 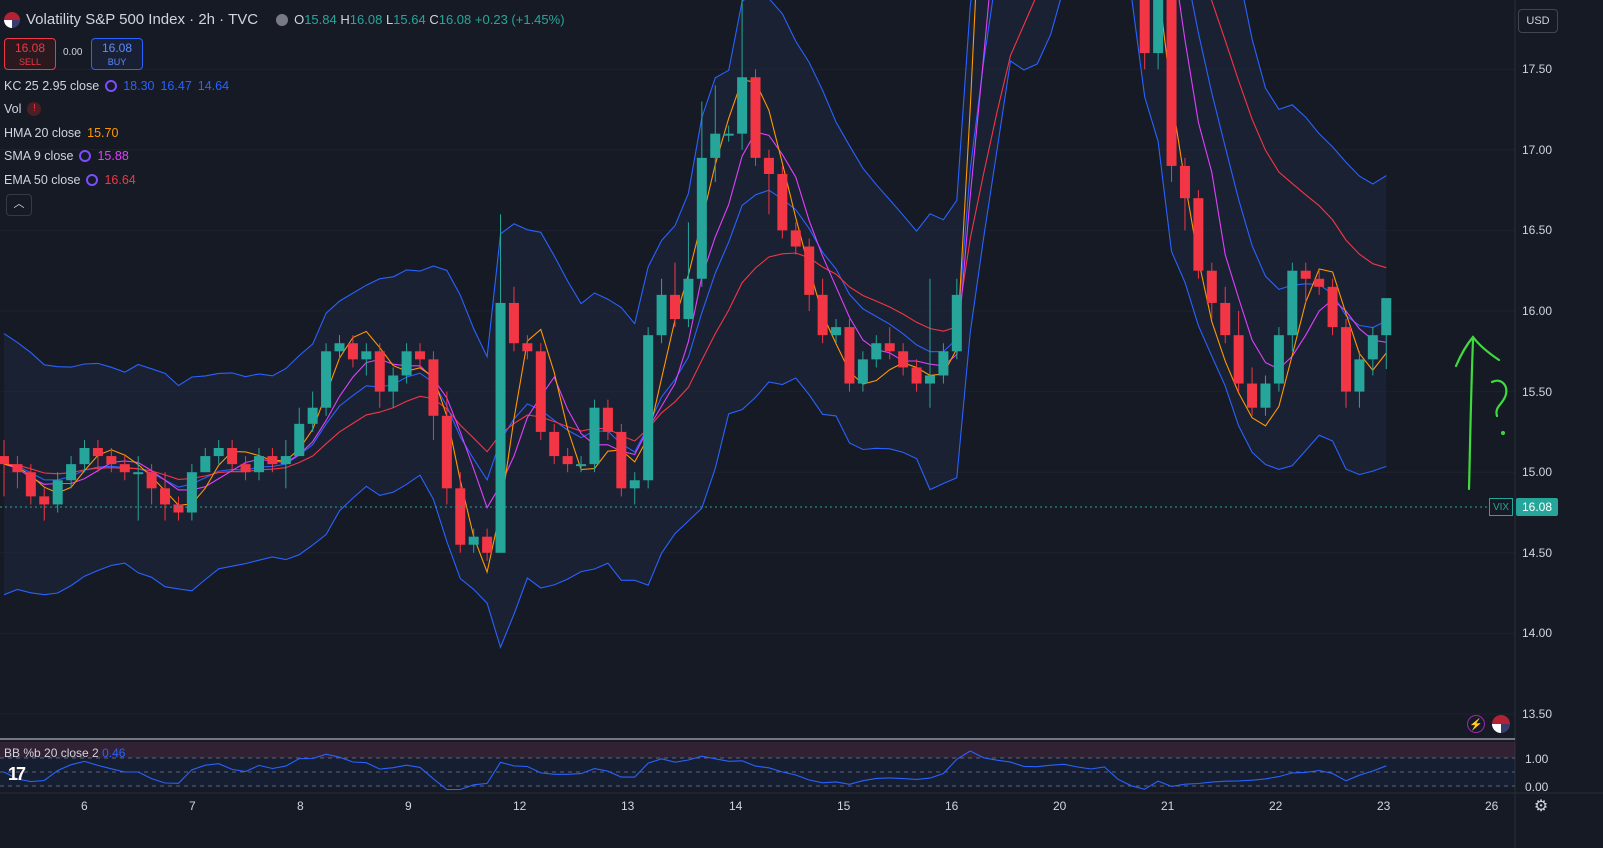 What do you see at coordinates (61, 133) in the screenshot?
I see `indicator-hma: HMA 20 close 15.70` at bounding box center [61, 133].